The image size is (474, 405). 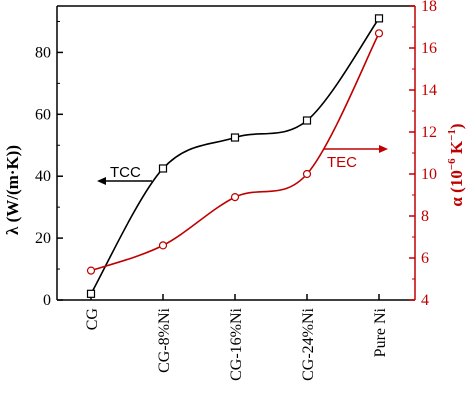 What do you see at coordinates (425, 258) in the screenshot?
I see `right-tick-label: 6` at bounding box center [425, 258].